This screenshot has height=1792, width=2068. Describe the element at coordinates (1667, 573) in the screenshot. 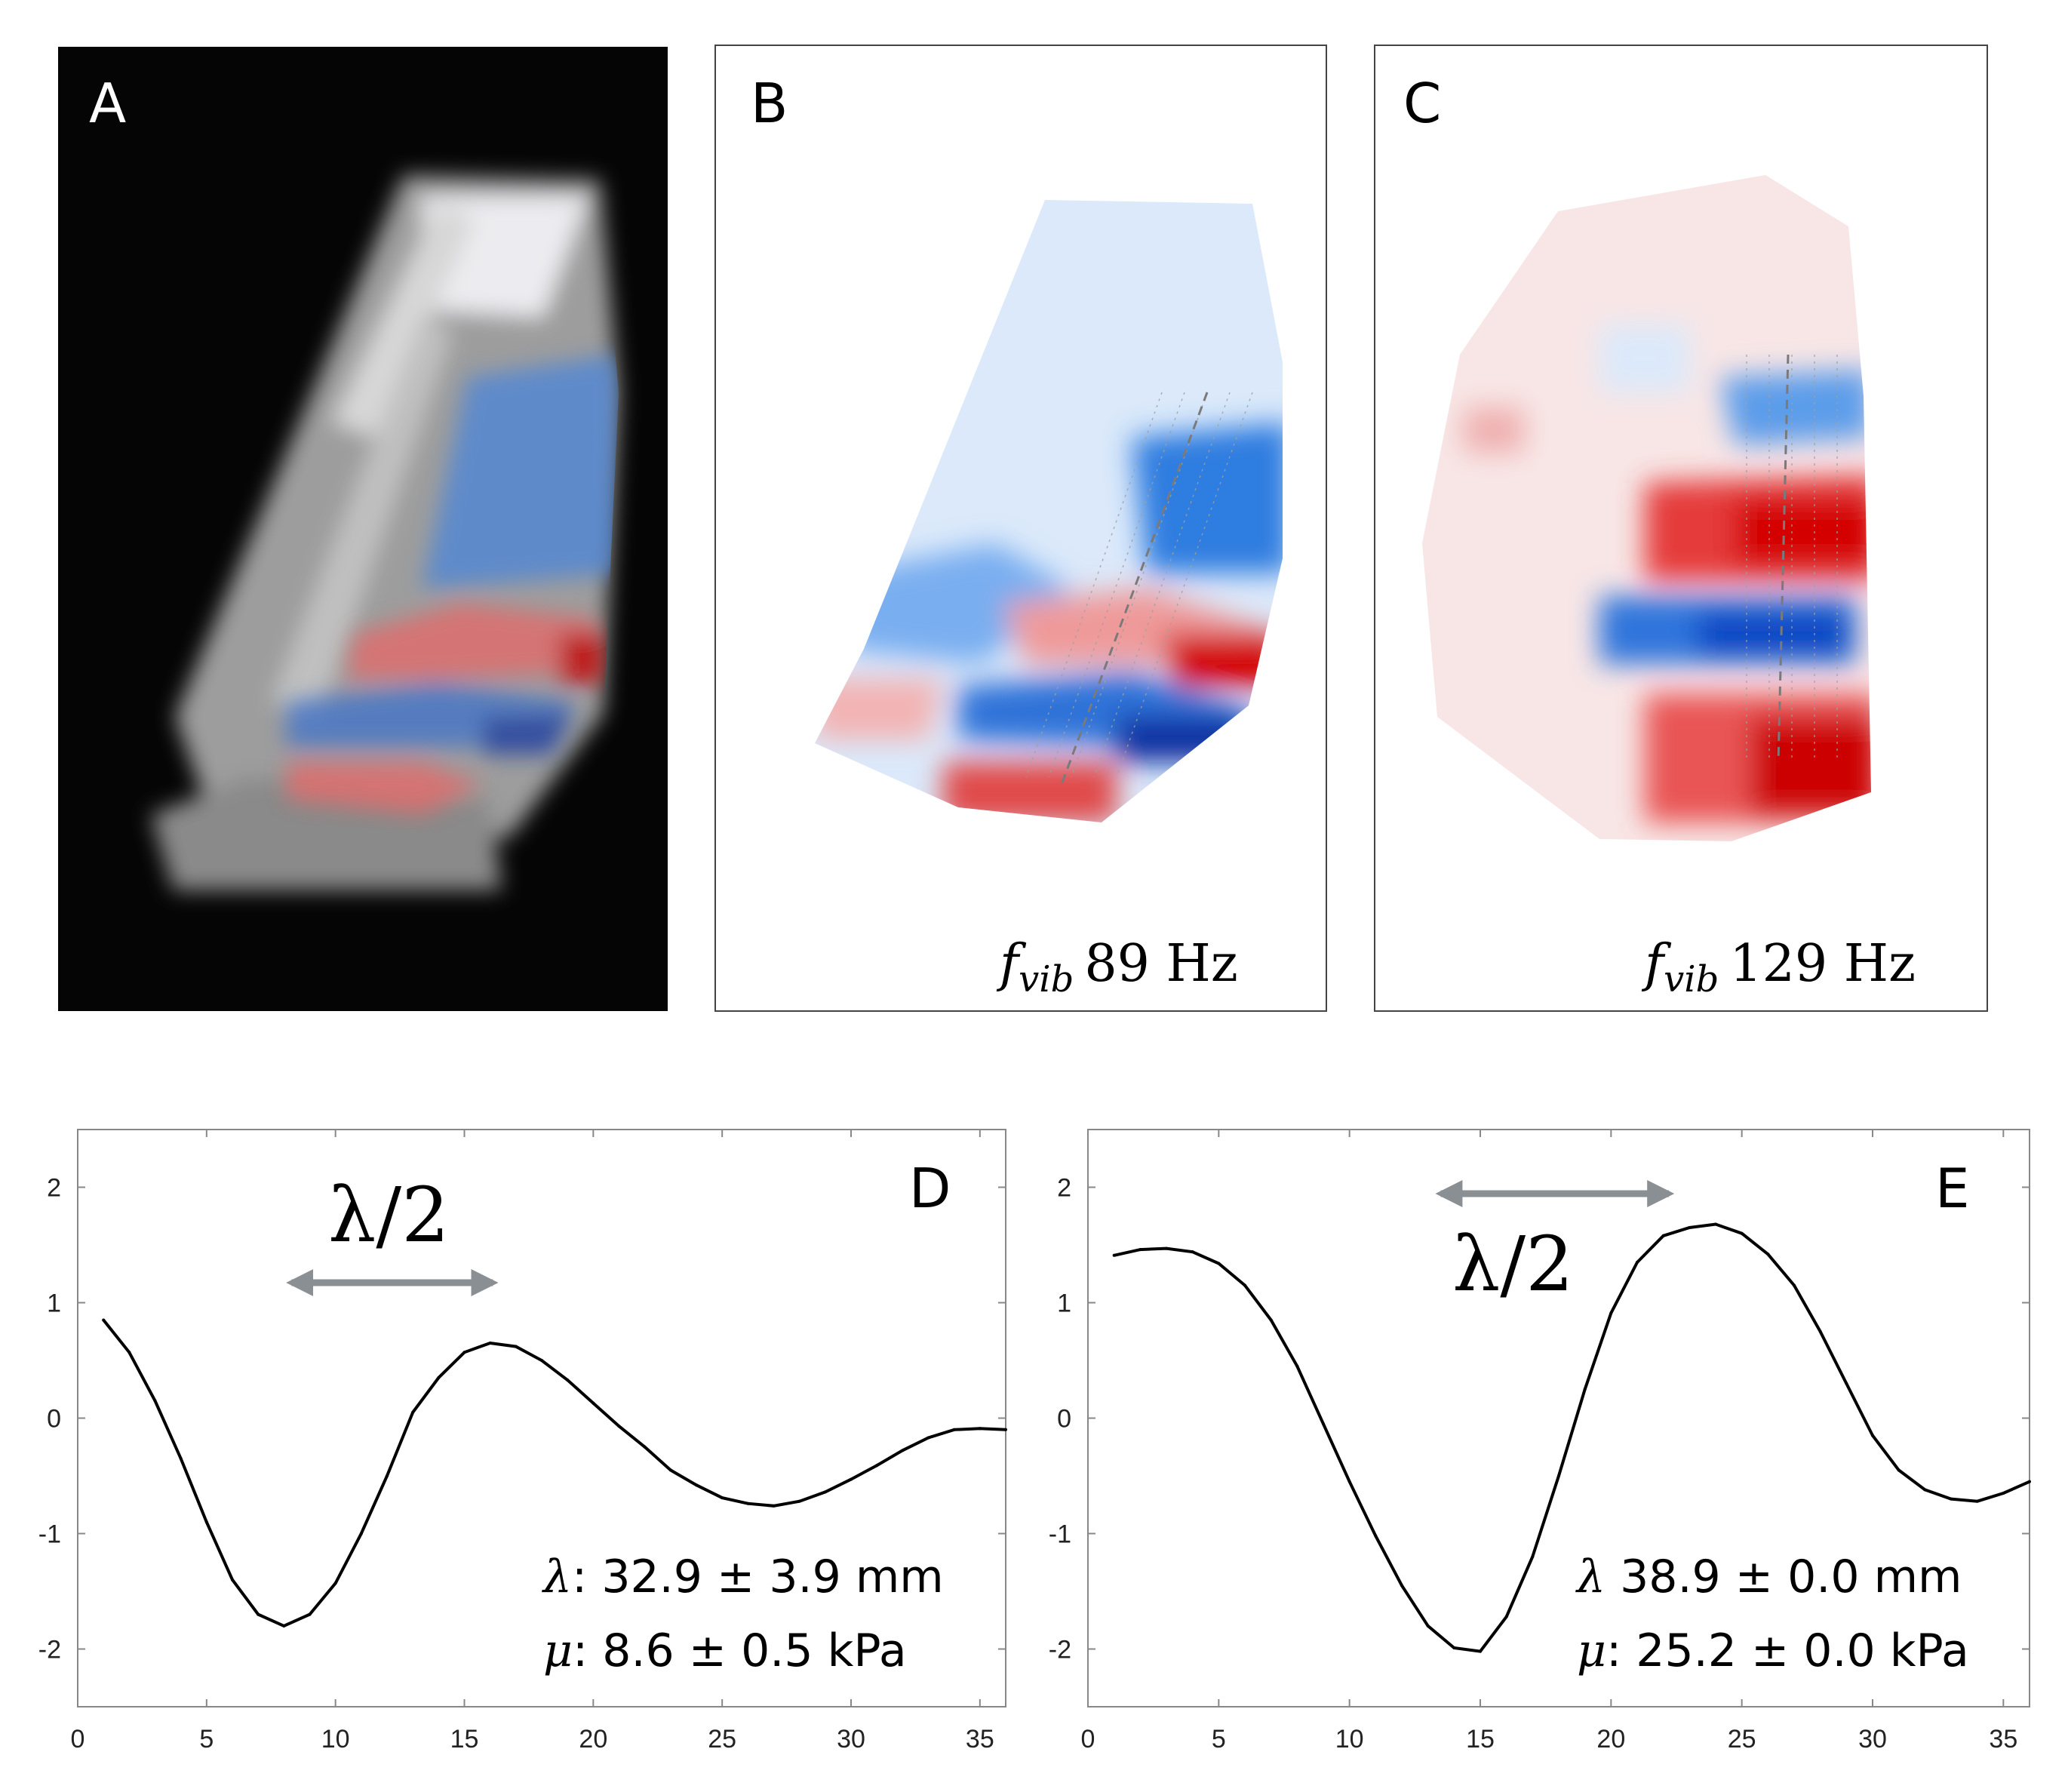

I see `panel-c-wave-field` at that location.